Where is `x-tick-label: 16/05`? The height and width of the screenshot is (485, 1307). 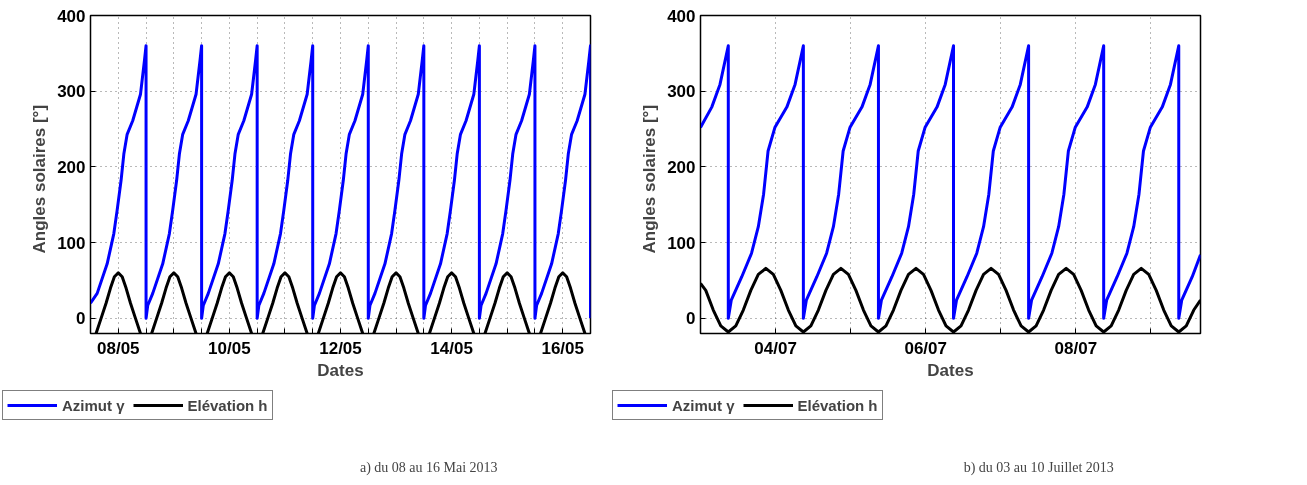
x-tick-label: 16/05 is located at coordinates (562, 348).